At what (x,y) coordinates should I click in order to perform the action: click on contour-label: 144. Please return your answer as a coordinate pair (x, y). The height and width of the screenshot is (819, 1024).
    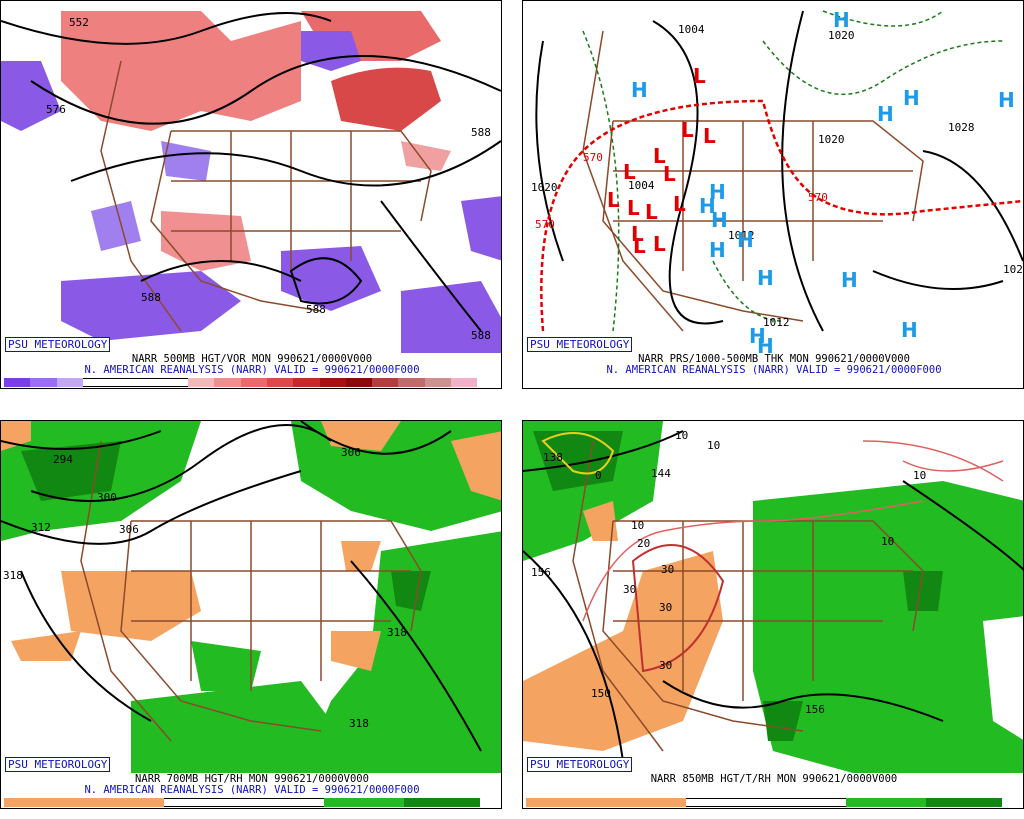
    Looking at the image, I should click on (661, 473).